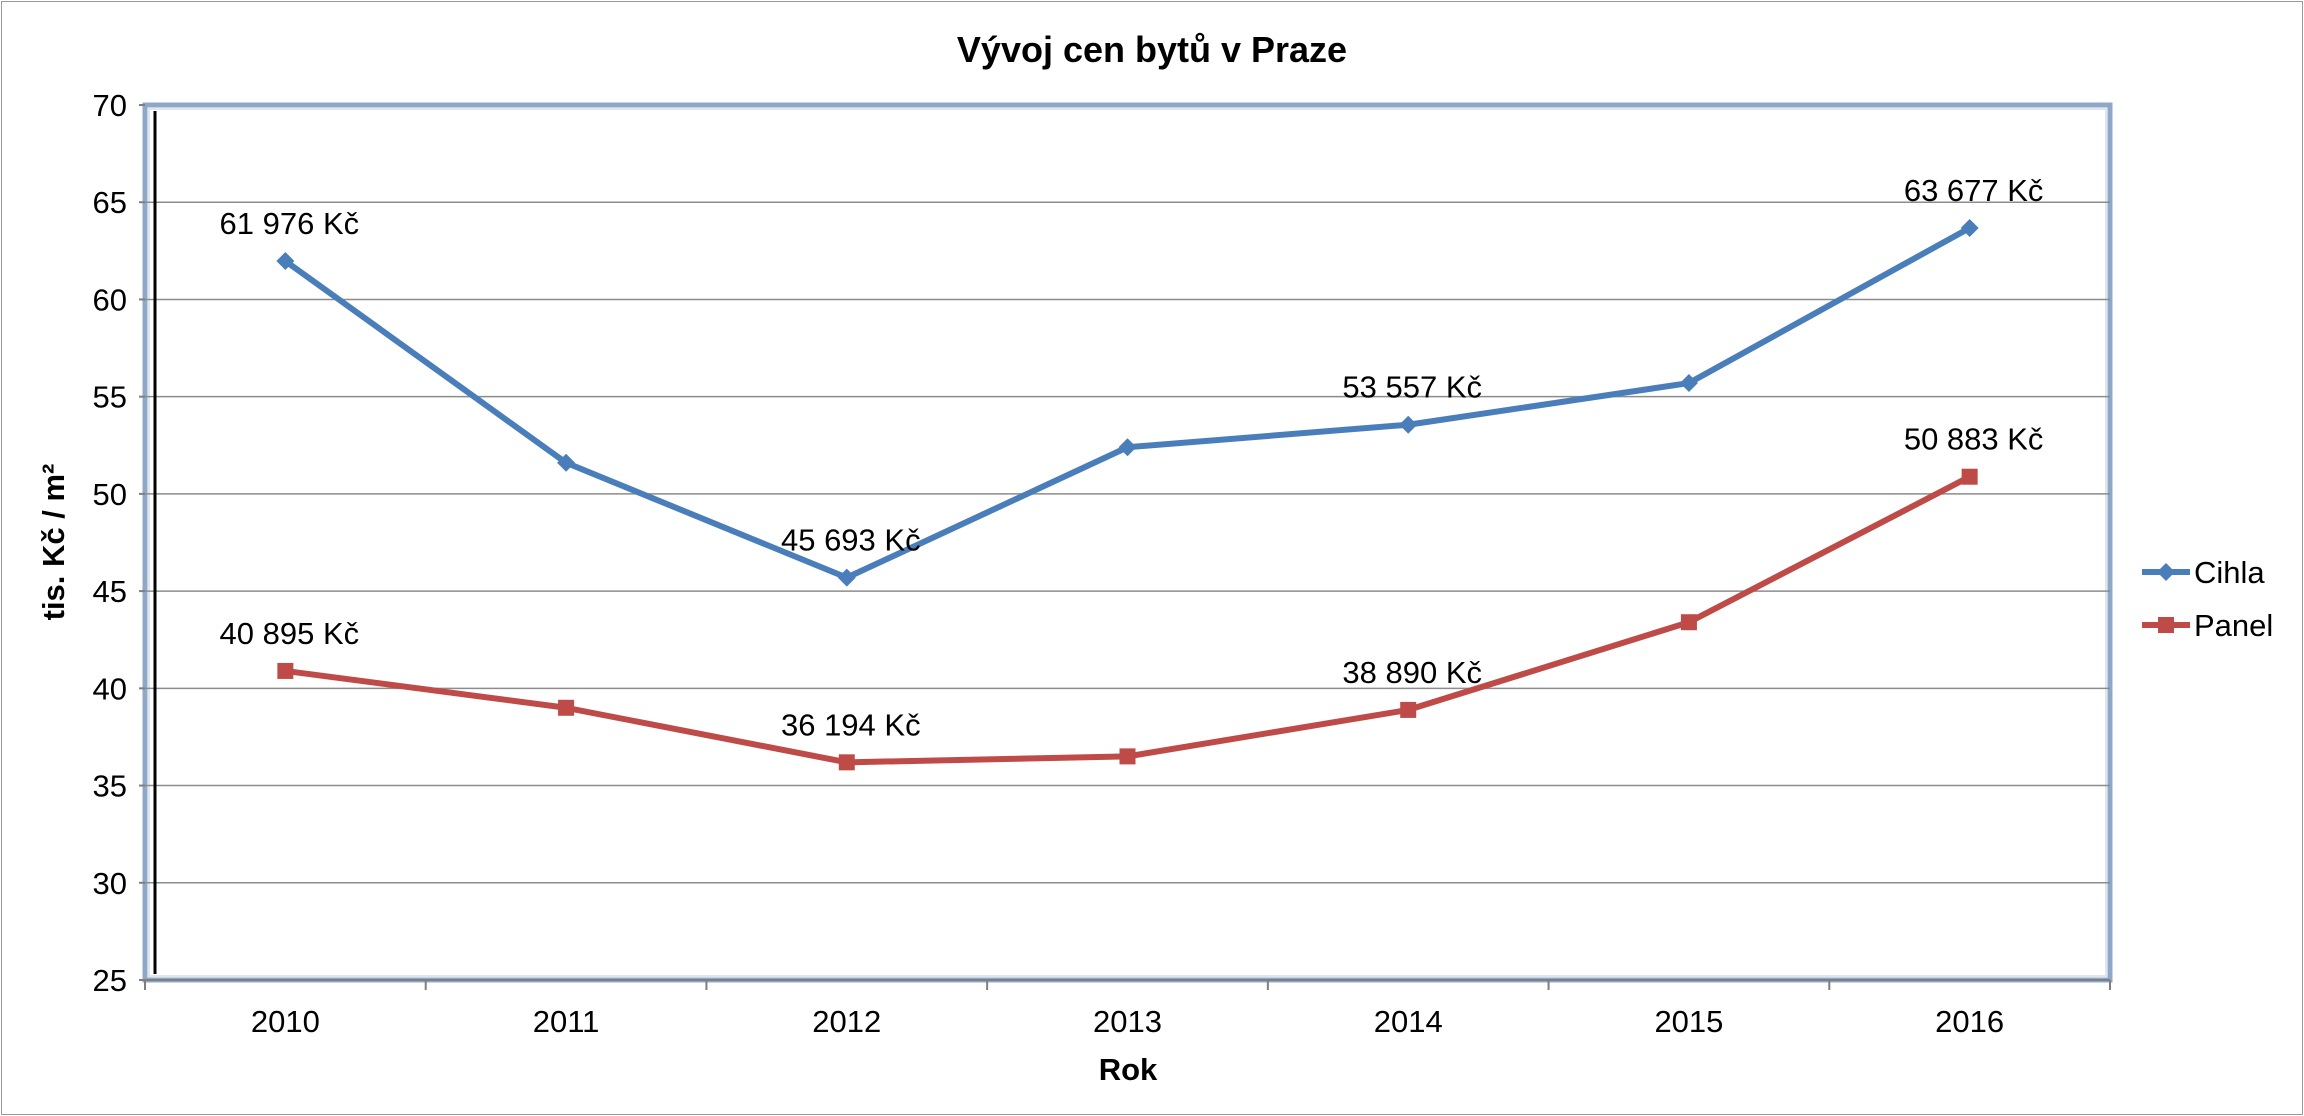 The width and height of the screenshot is (2304, 1116). Describe the element at coordinates (2207, 599) in the screenshot. I see `legend: Cihla Panel` at that location.